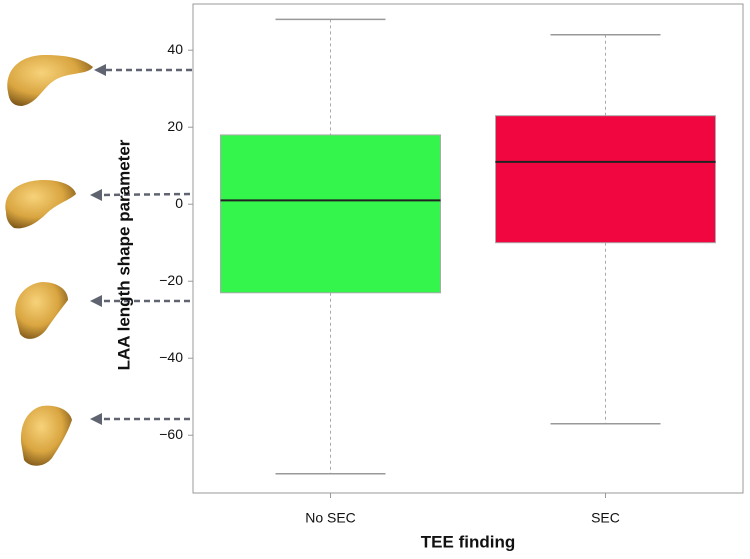  What do you see at coordinates (171, 357) in the screenshot?
I see `y-tick-label: −40` at bounding box center [171, 357].